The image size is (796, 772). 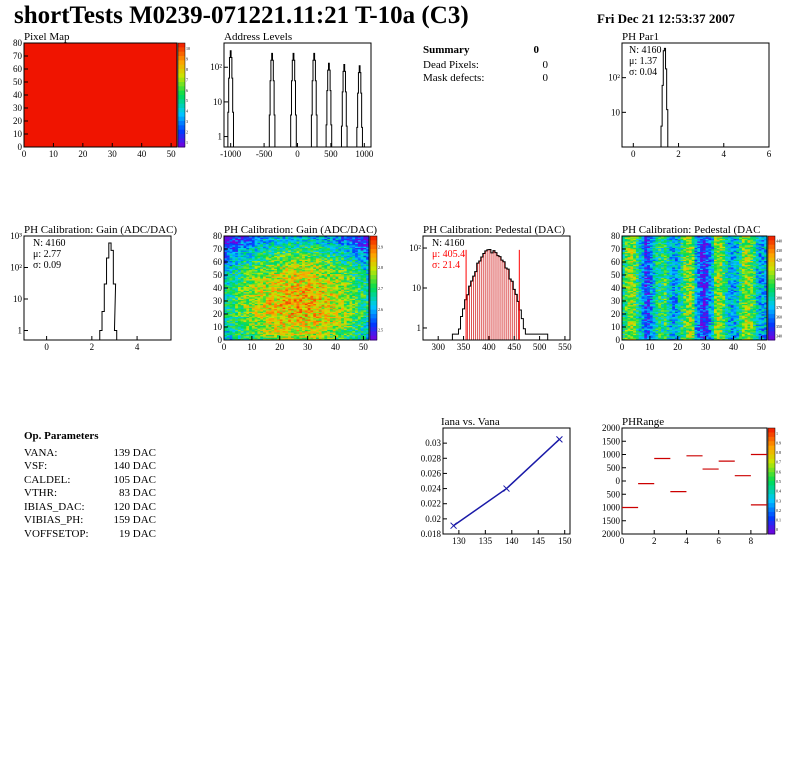 I want to click on address-peak, so click(x=314, y=99).